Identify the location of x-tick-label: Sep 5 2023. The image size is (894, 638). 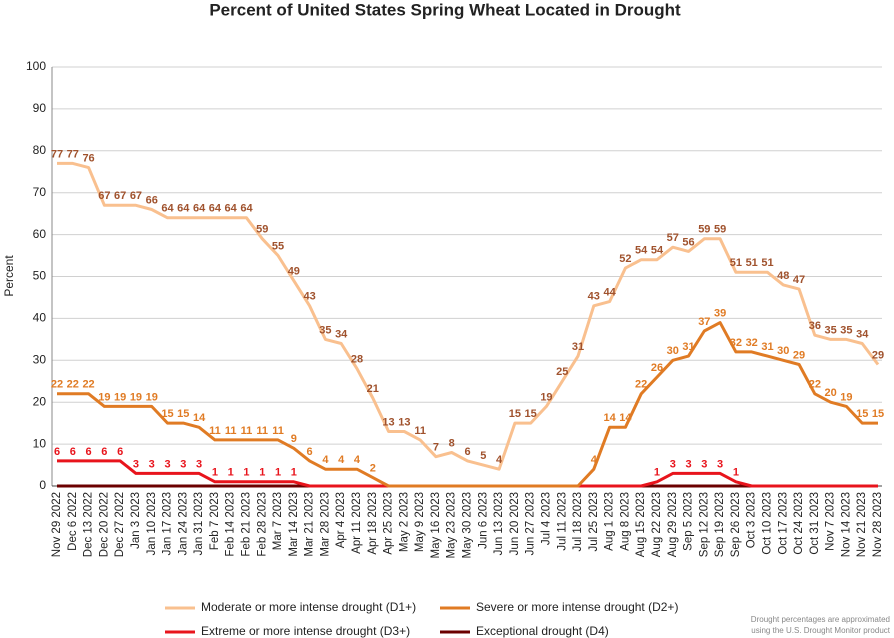
(689, 521).